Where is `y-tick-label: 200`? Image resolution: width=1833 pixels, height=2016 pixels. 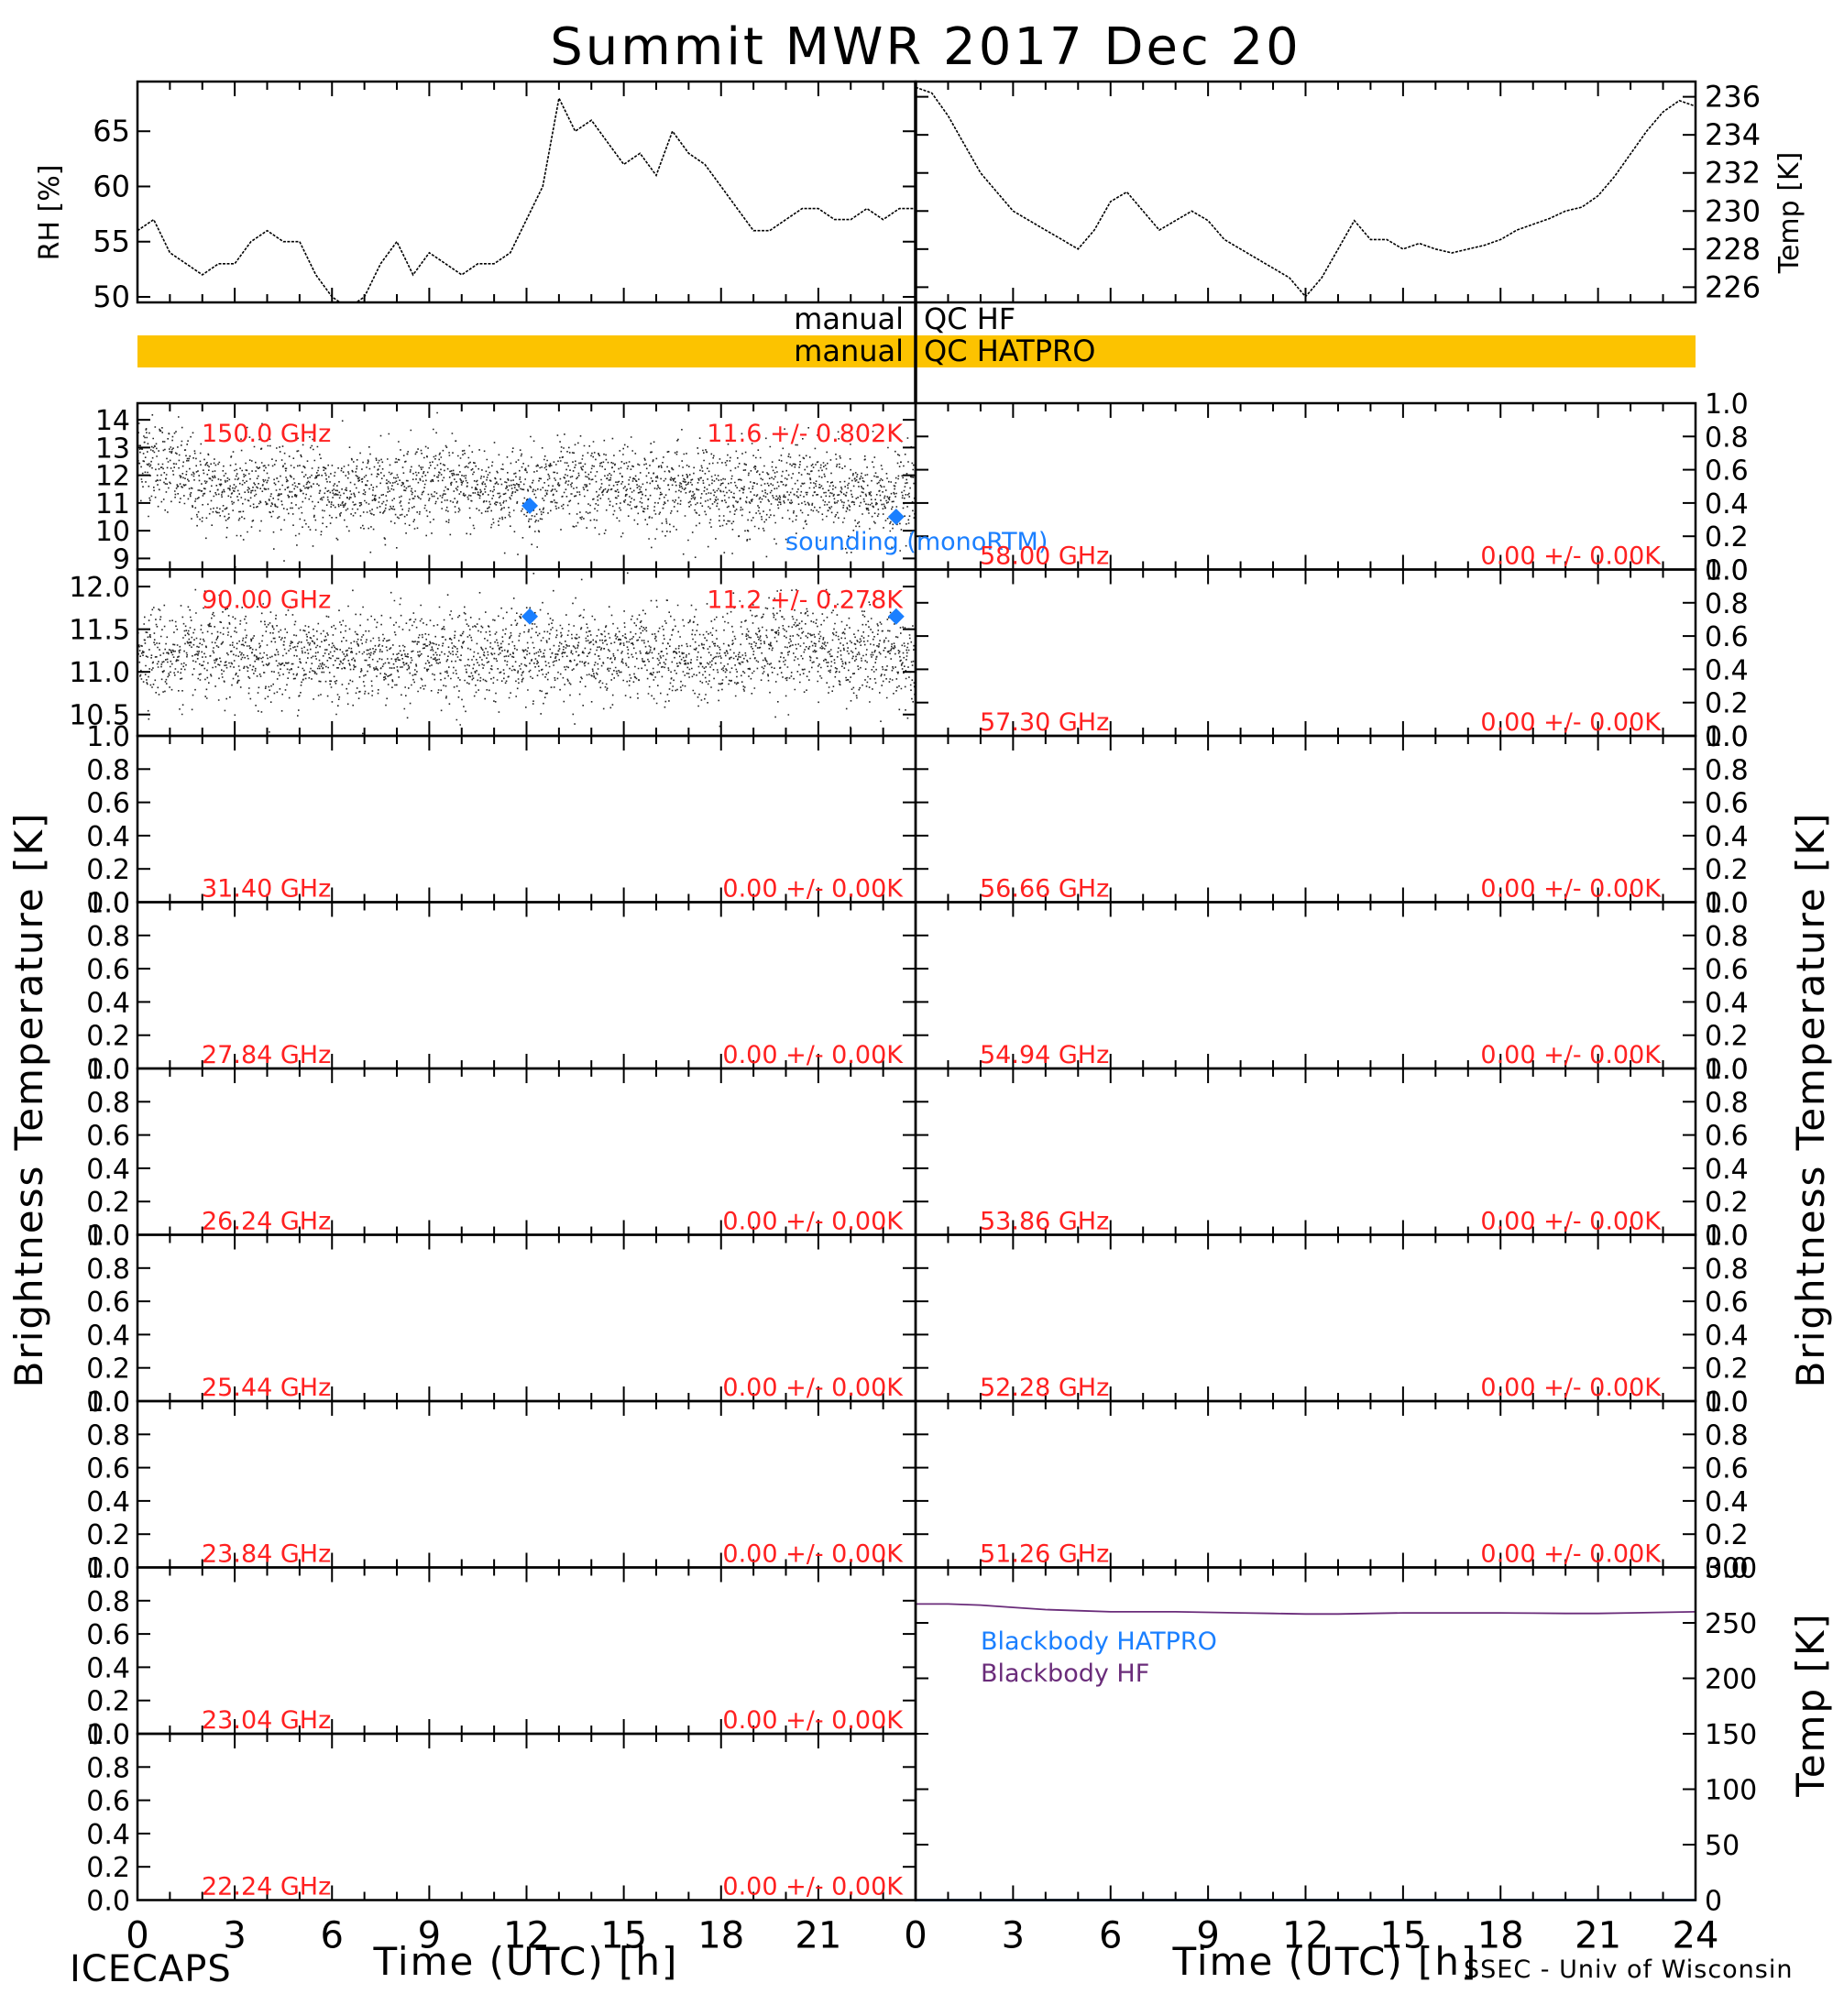 y-tick-label: 200 is located at coordinates (1731, 1680).